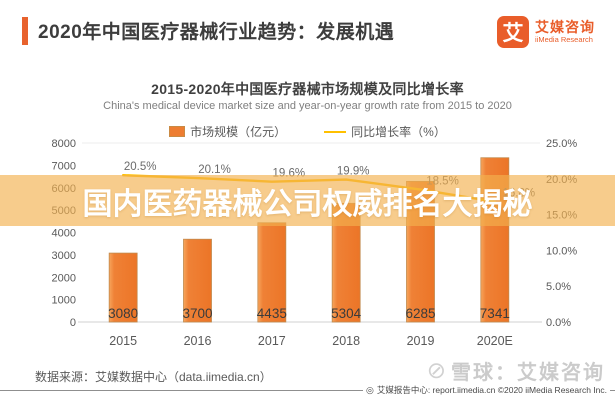 Image resolution: width=615 pixels, height=400 pixels. I want to click on bar-swatch-icon, so click(177, 131).